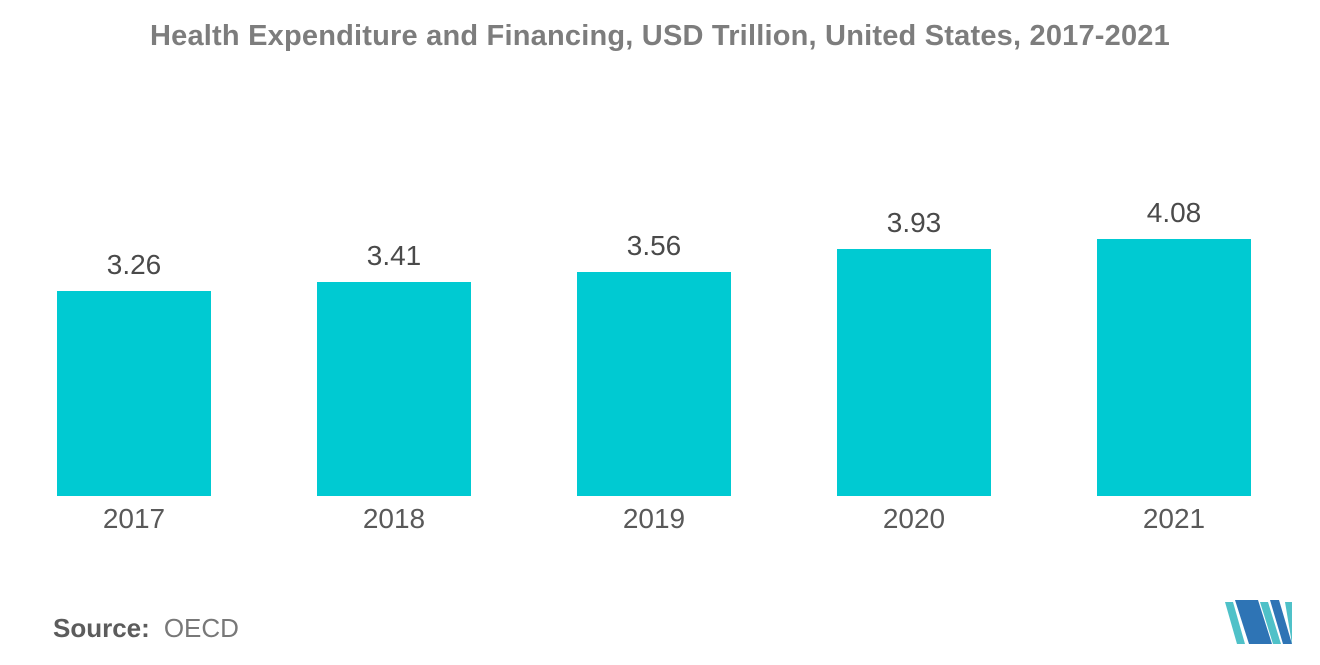 The height and width of the screenshot is (665, 1320). What do you see at coordinates (914, 518) in the screenshot?
I see `bar-year-label: 2020` at bounding box center [914, 518].